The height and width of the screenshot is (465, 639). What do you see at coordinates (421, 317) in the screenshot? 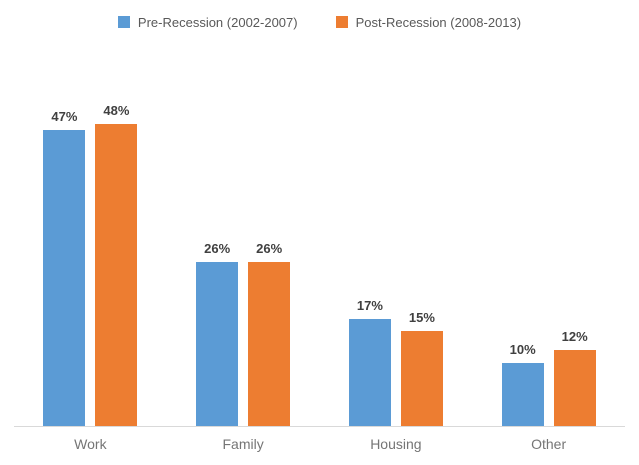
I see `bar-value-label: 15%` at bounding box center [421, 317].